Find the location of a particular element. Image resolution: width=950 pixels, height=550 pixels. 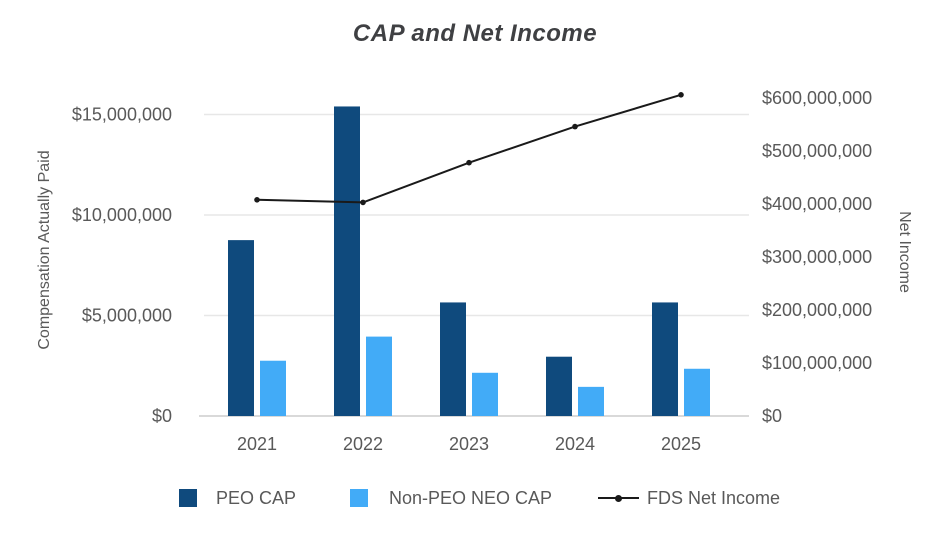

x-axis-label-2025: 2025 is located at coordinates (681, 444).